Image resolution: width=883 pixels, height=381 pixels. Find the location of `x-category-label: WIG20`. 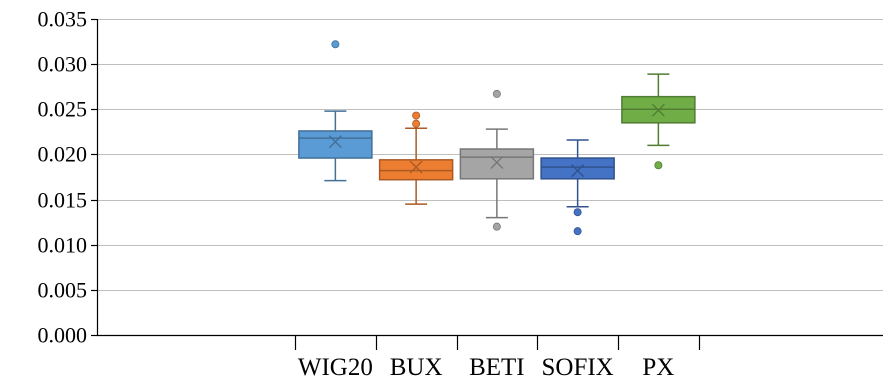

x-category-label: WIG20 is located at coordinates (335, 367).